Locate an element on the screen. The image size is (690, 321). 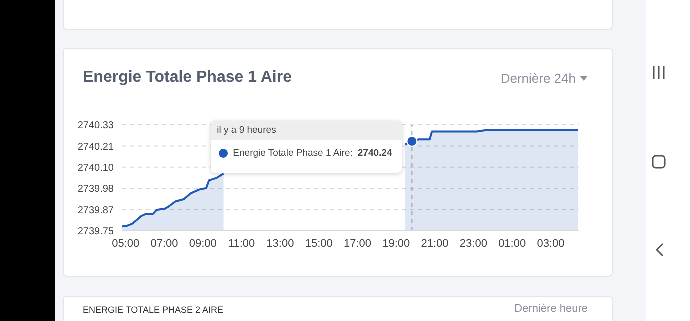
chart-title: Energie Totale Phase 1 Aire is located at coordinates (187, 78).